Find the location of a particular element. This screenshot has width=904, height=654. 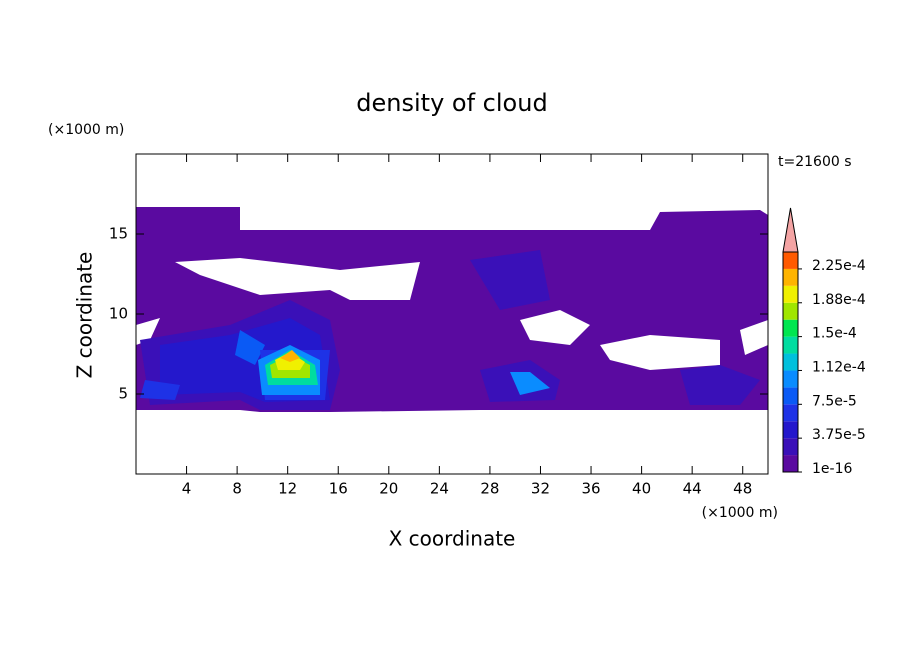

x-tick-label: 24 is located at coordinates (439, 489).